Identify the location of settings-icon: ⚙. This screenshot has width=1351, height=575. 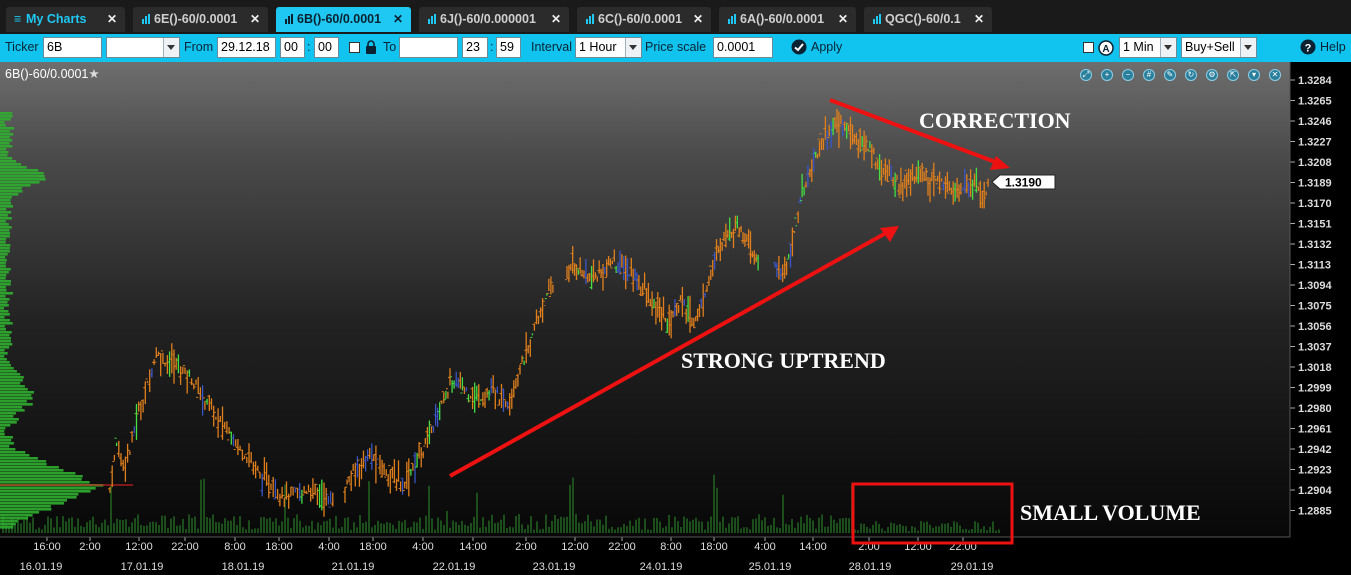
(1212, 75).